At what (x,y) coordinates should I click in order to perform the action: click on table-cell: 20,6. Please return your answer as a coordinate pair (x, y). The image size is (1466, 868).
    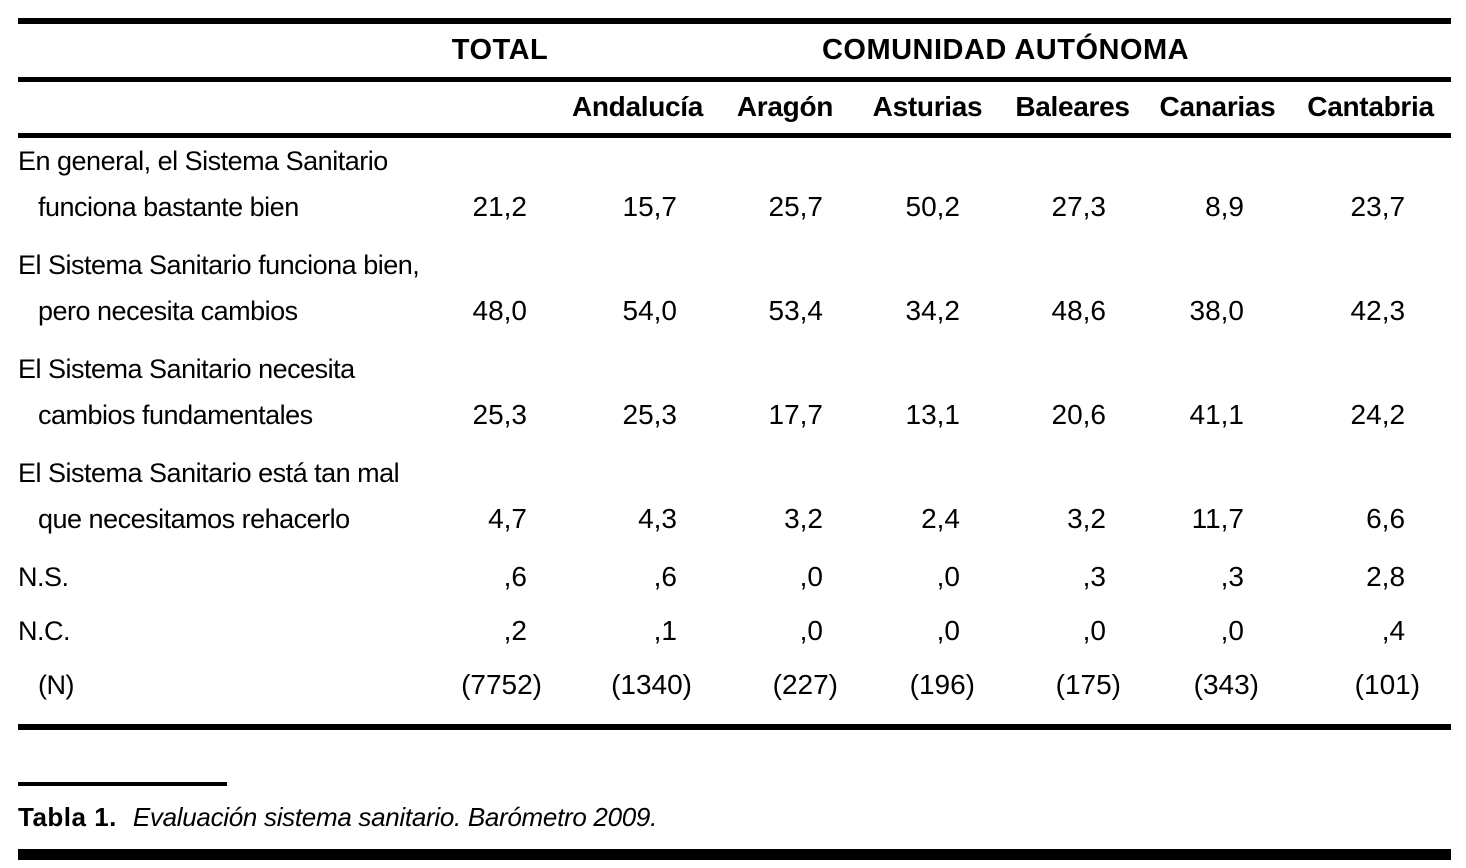
    Looking at the image, I should click on (1079, 414).